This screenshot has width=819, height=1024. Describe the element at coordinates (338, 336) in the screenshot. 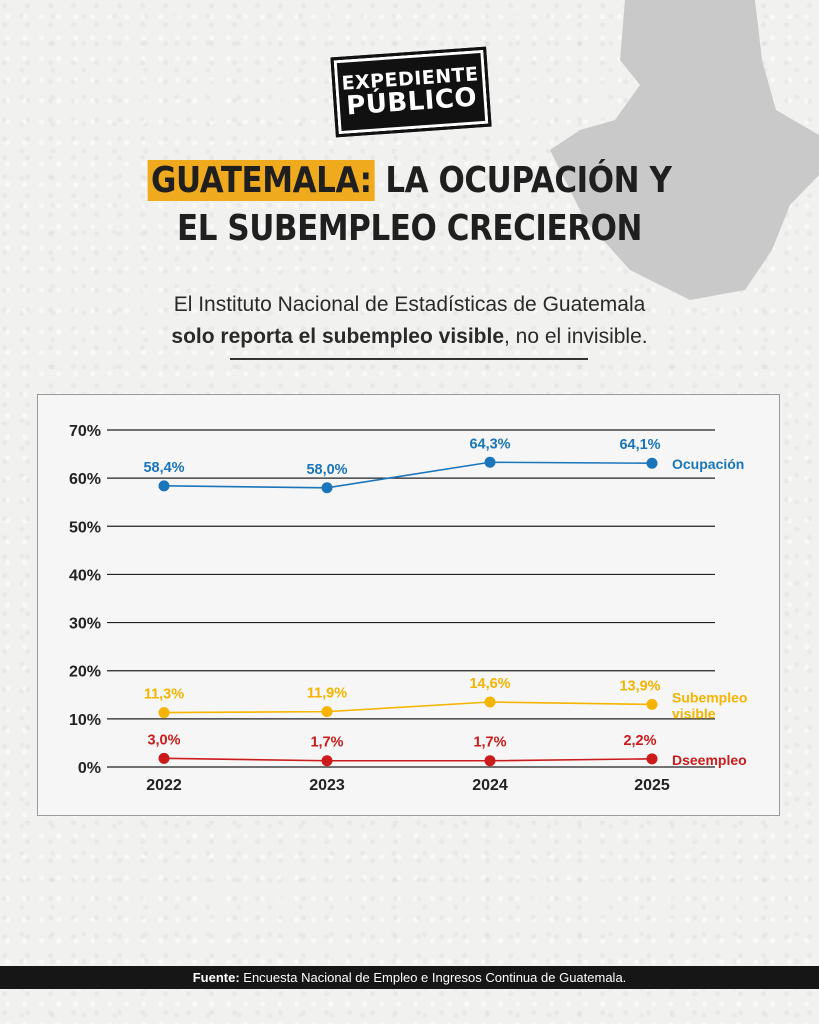

I see `subtitle-bold: solo reporta el subempleo visible` at that location.